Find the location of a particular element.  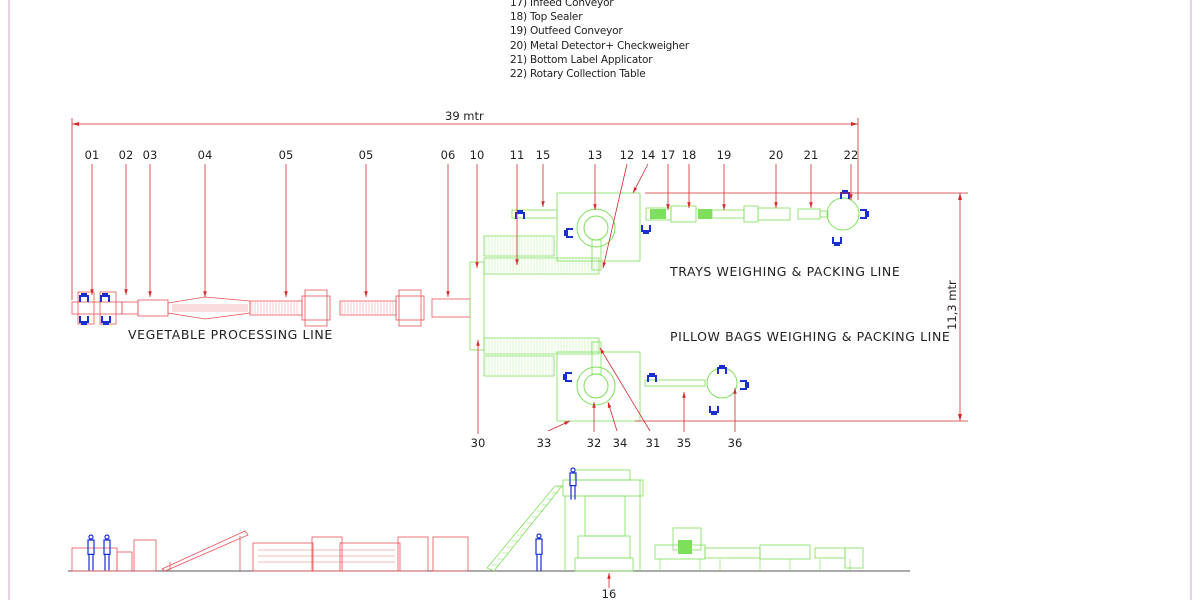

conveyor-upper is located at coordinates (541, 266).